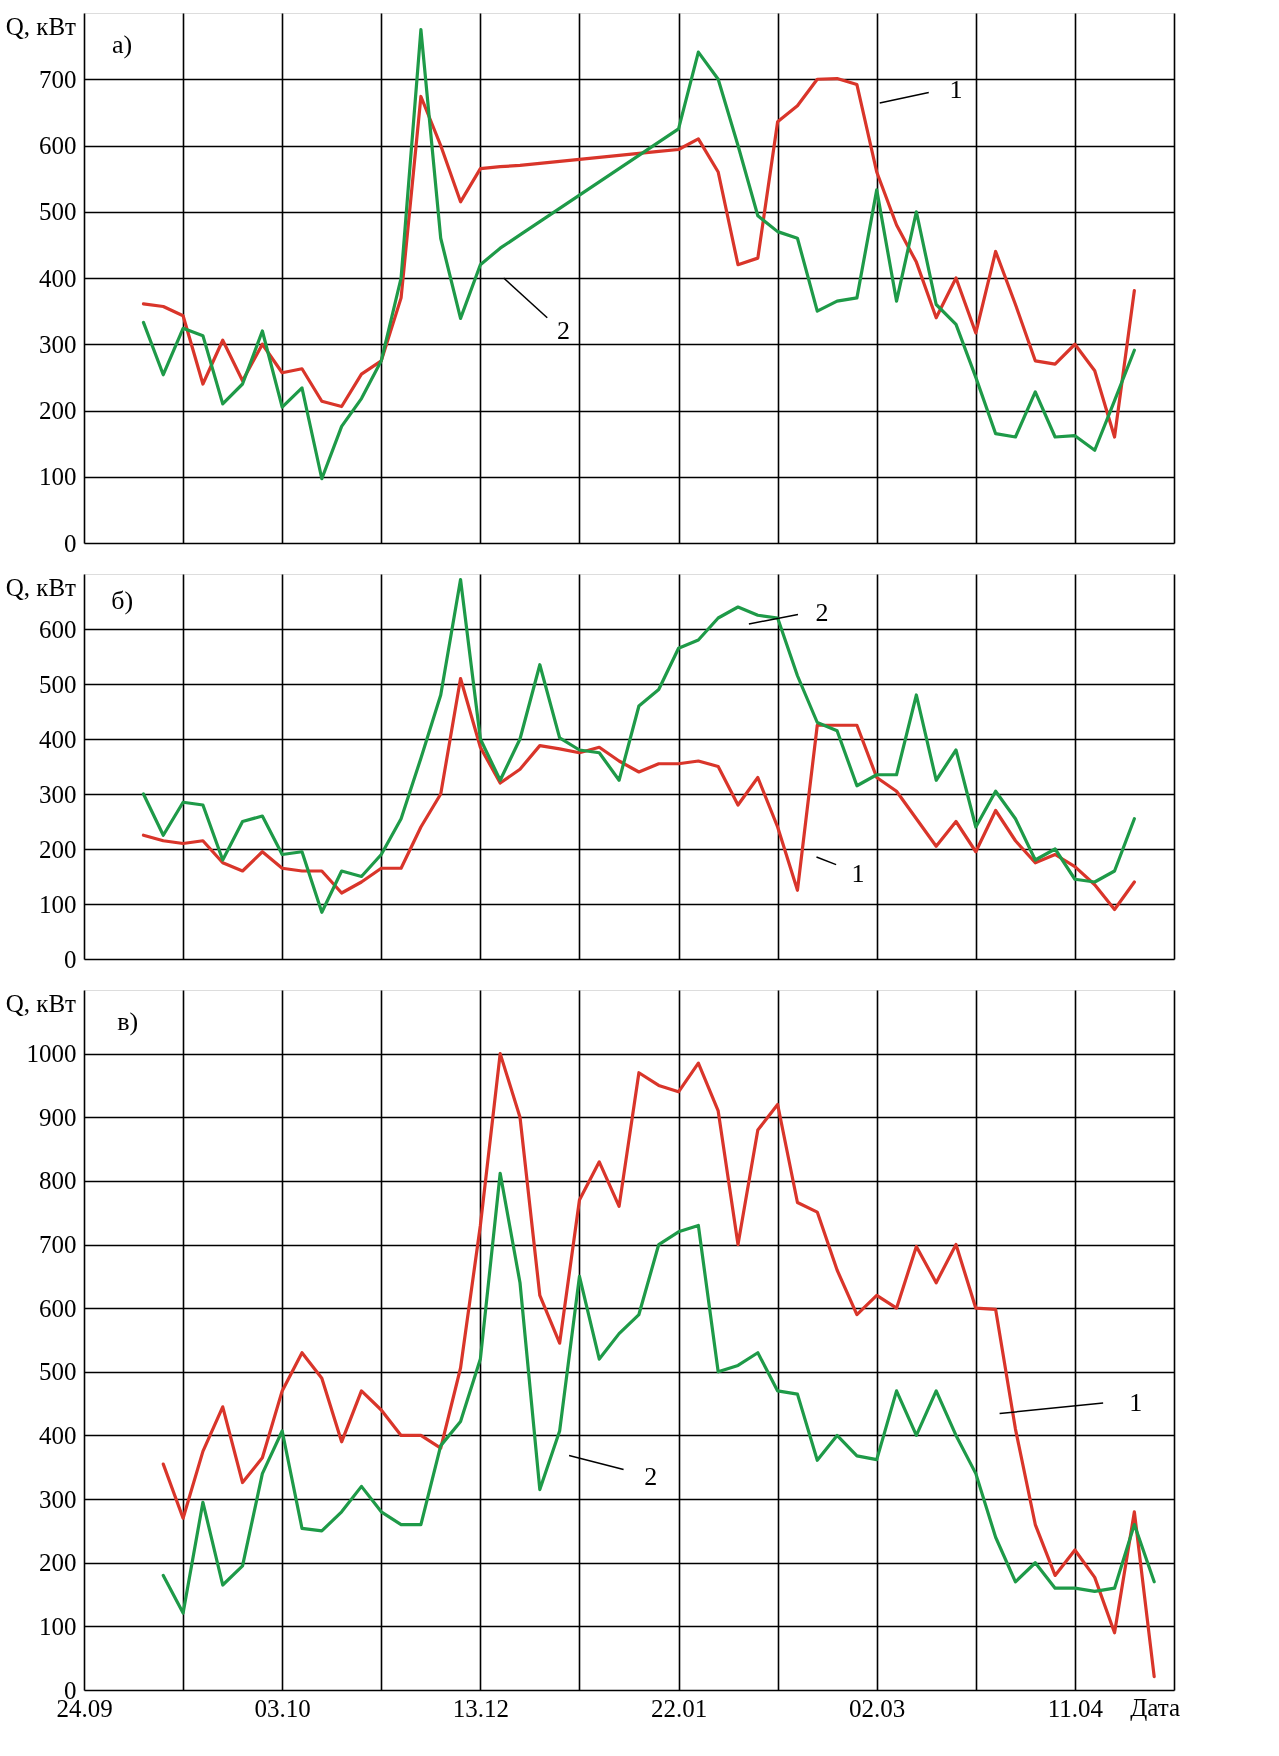 The height and width of the screenshot is (1756, 1279). I want to click on y-tick-label: 800, so click(58, 1181).